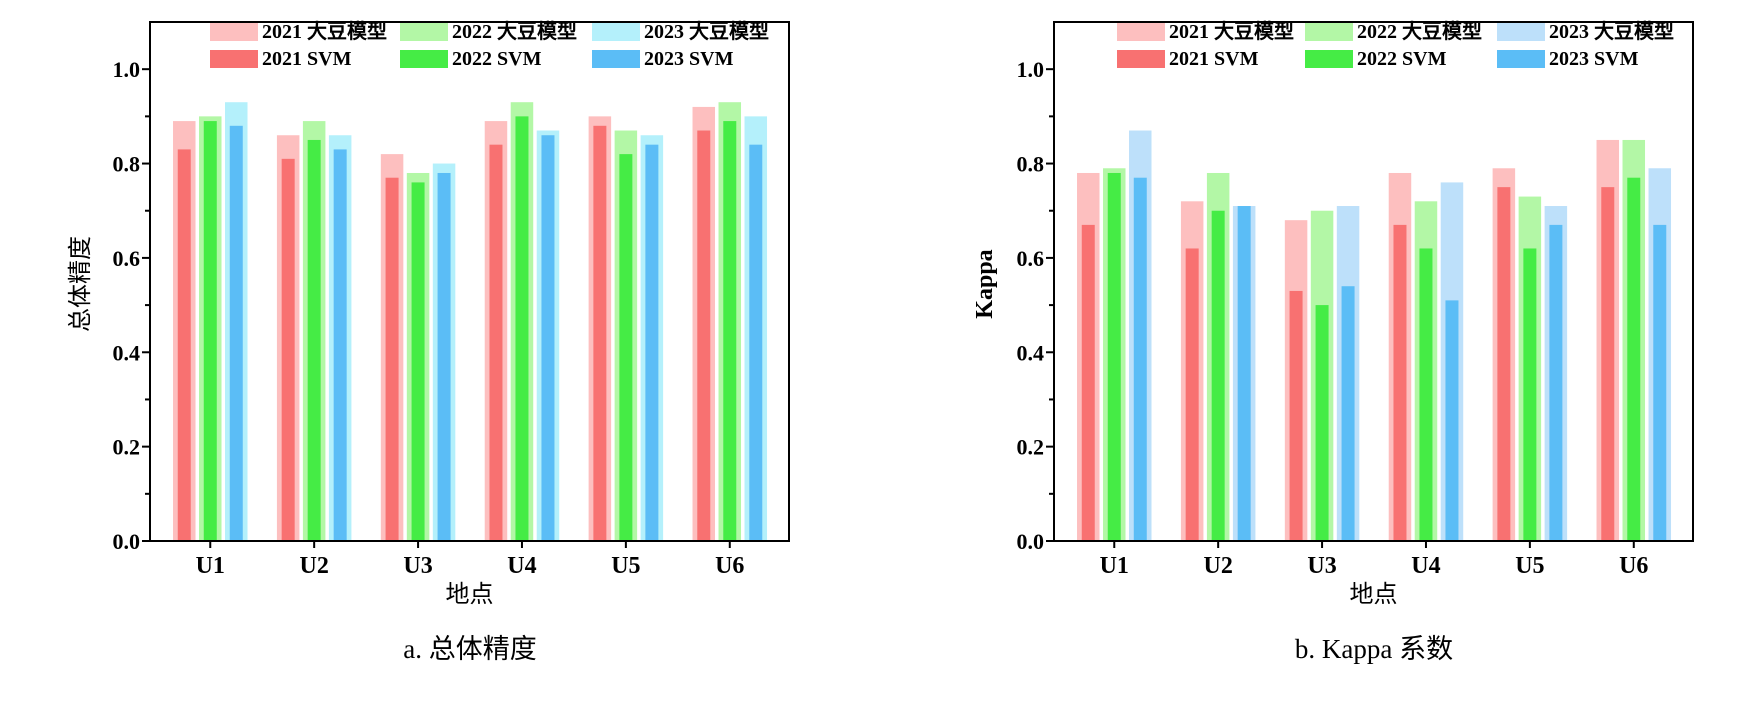 This screenshot has width=1760, height=703. I want to click on figure-caption: a. 总体精度, so click(469, 649).